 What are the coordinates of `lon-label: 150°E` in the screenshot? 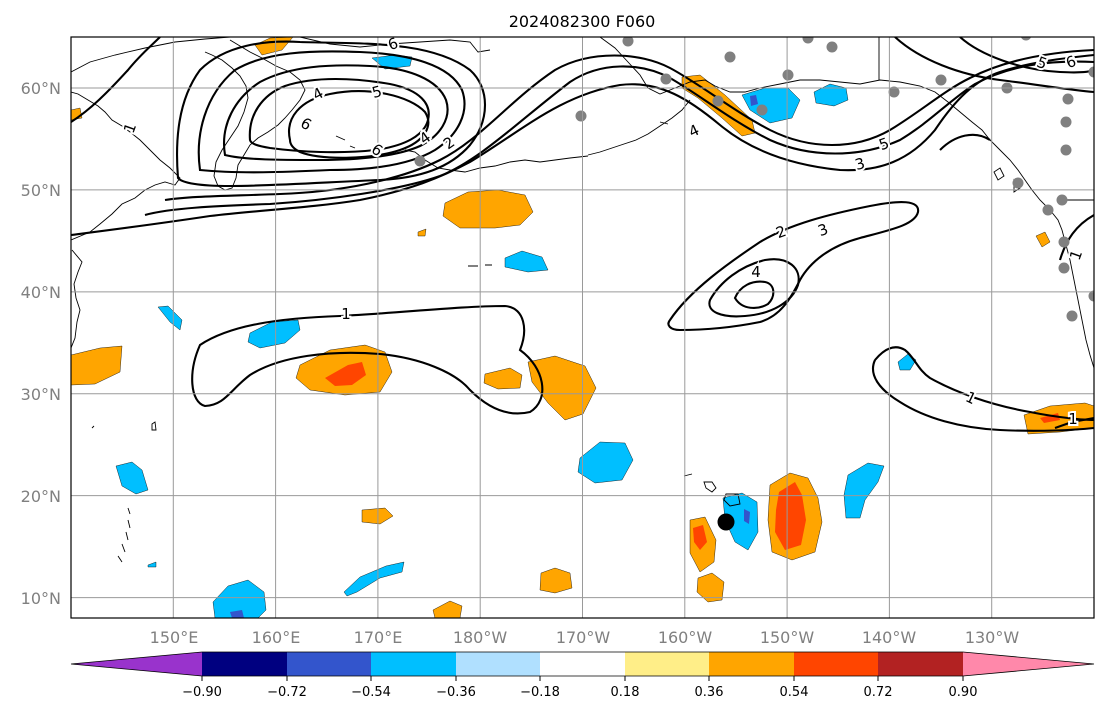 It's located at (174, 637).